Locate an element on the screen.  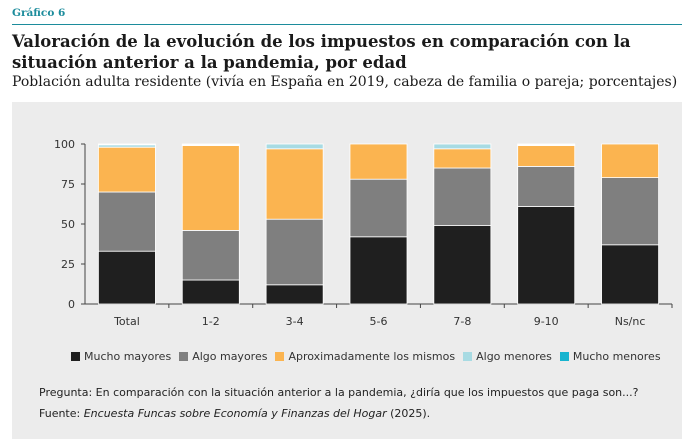
legend-item: Algo menores is located at coordinates (507, 356).